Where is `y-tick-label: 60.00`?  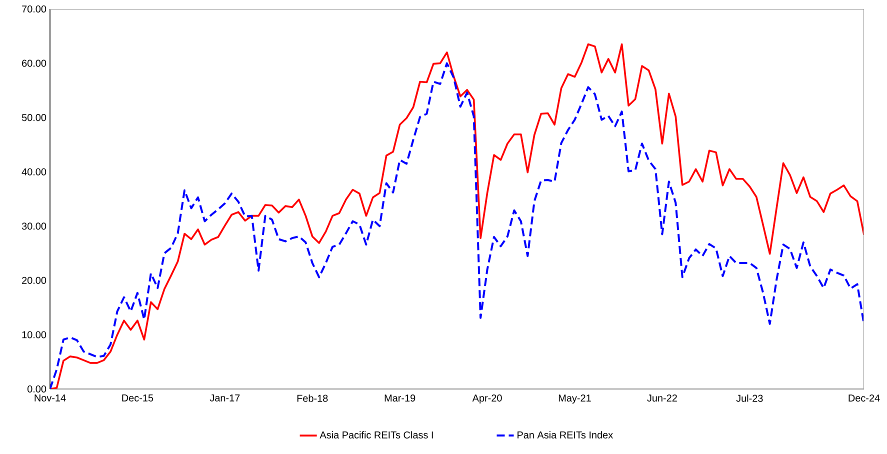 y-tick-label: 60.00 is located at coordinates (34, 63).